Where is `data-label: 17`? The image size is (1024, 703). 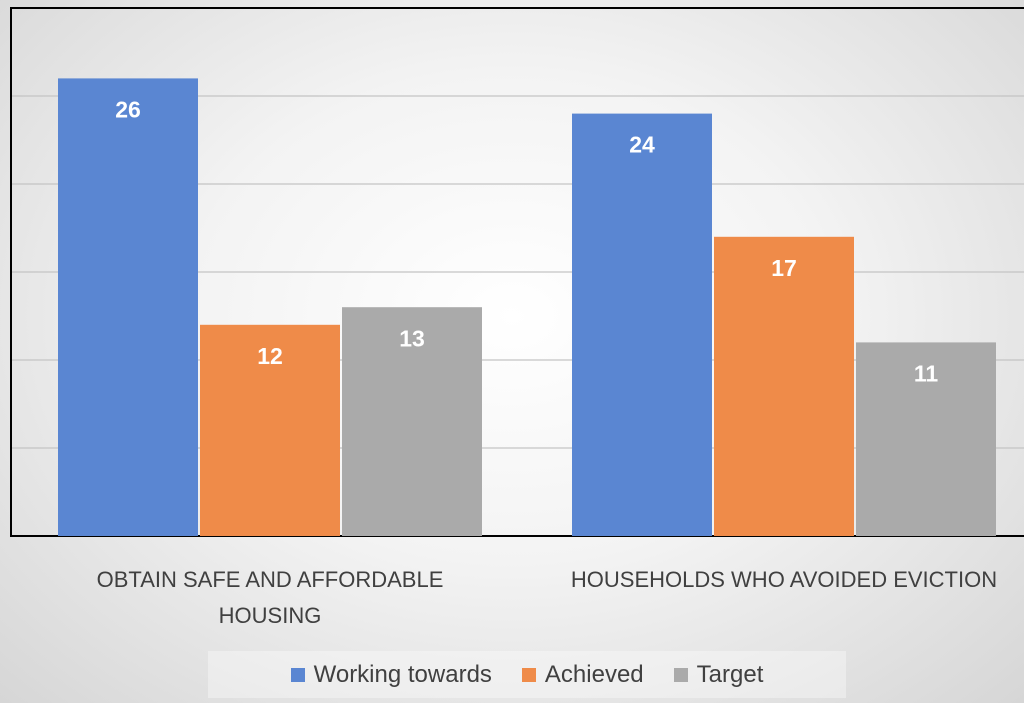 data-label: 17 is located at coordinates (784, 268).